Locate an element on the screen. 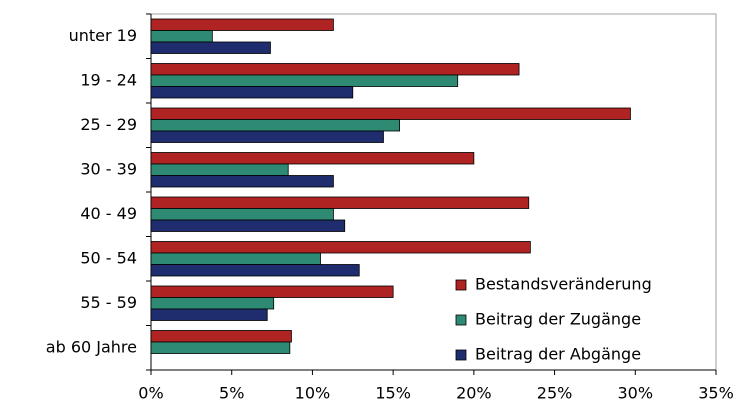 The image size is (744, 415). x-tick-label: 10% is located at coordinates (313, 393).